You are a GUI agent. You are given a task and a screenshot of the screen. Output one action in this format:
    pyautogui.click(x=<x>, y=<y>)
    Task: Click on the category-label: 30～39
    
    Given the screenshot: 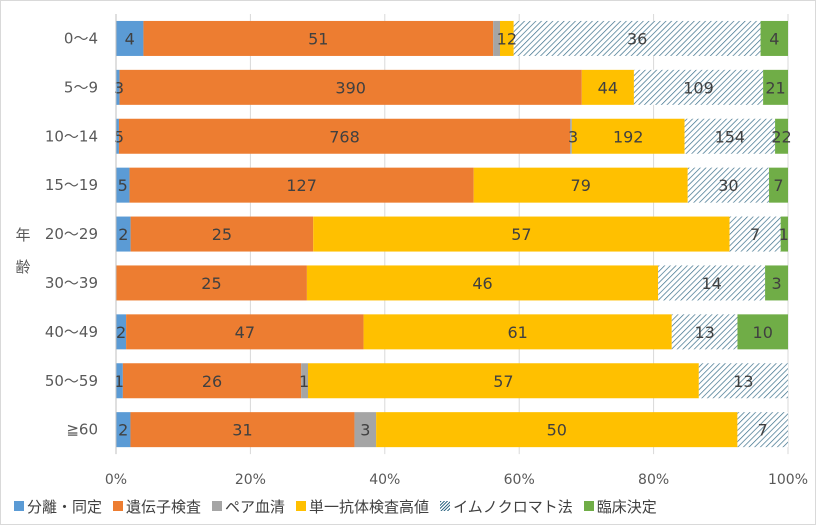 What is the action you would take?
    pyautogui.click(x=71, y=283)
    